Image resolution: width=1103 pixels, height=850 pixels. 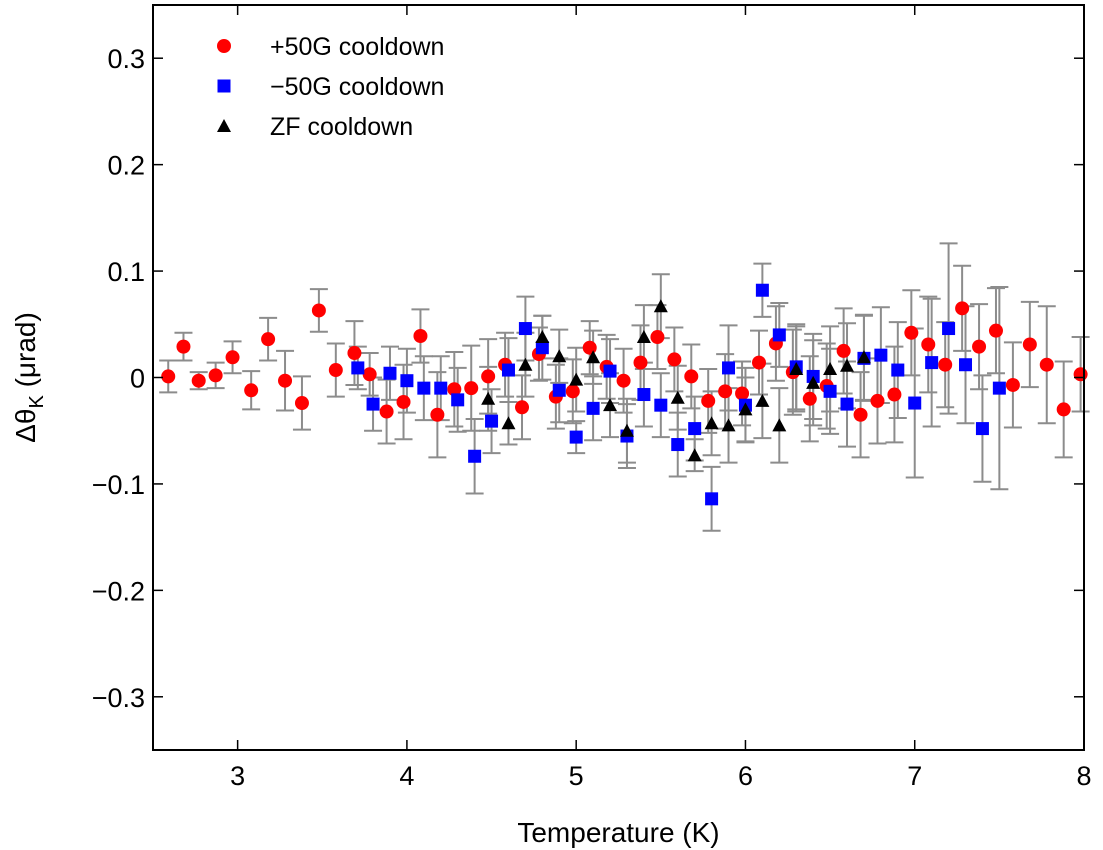 What do you see at coordinates (237, 776) in the screenshot?
I see `x-tick-label: 3` at bounding box center [237, 776].